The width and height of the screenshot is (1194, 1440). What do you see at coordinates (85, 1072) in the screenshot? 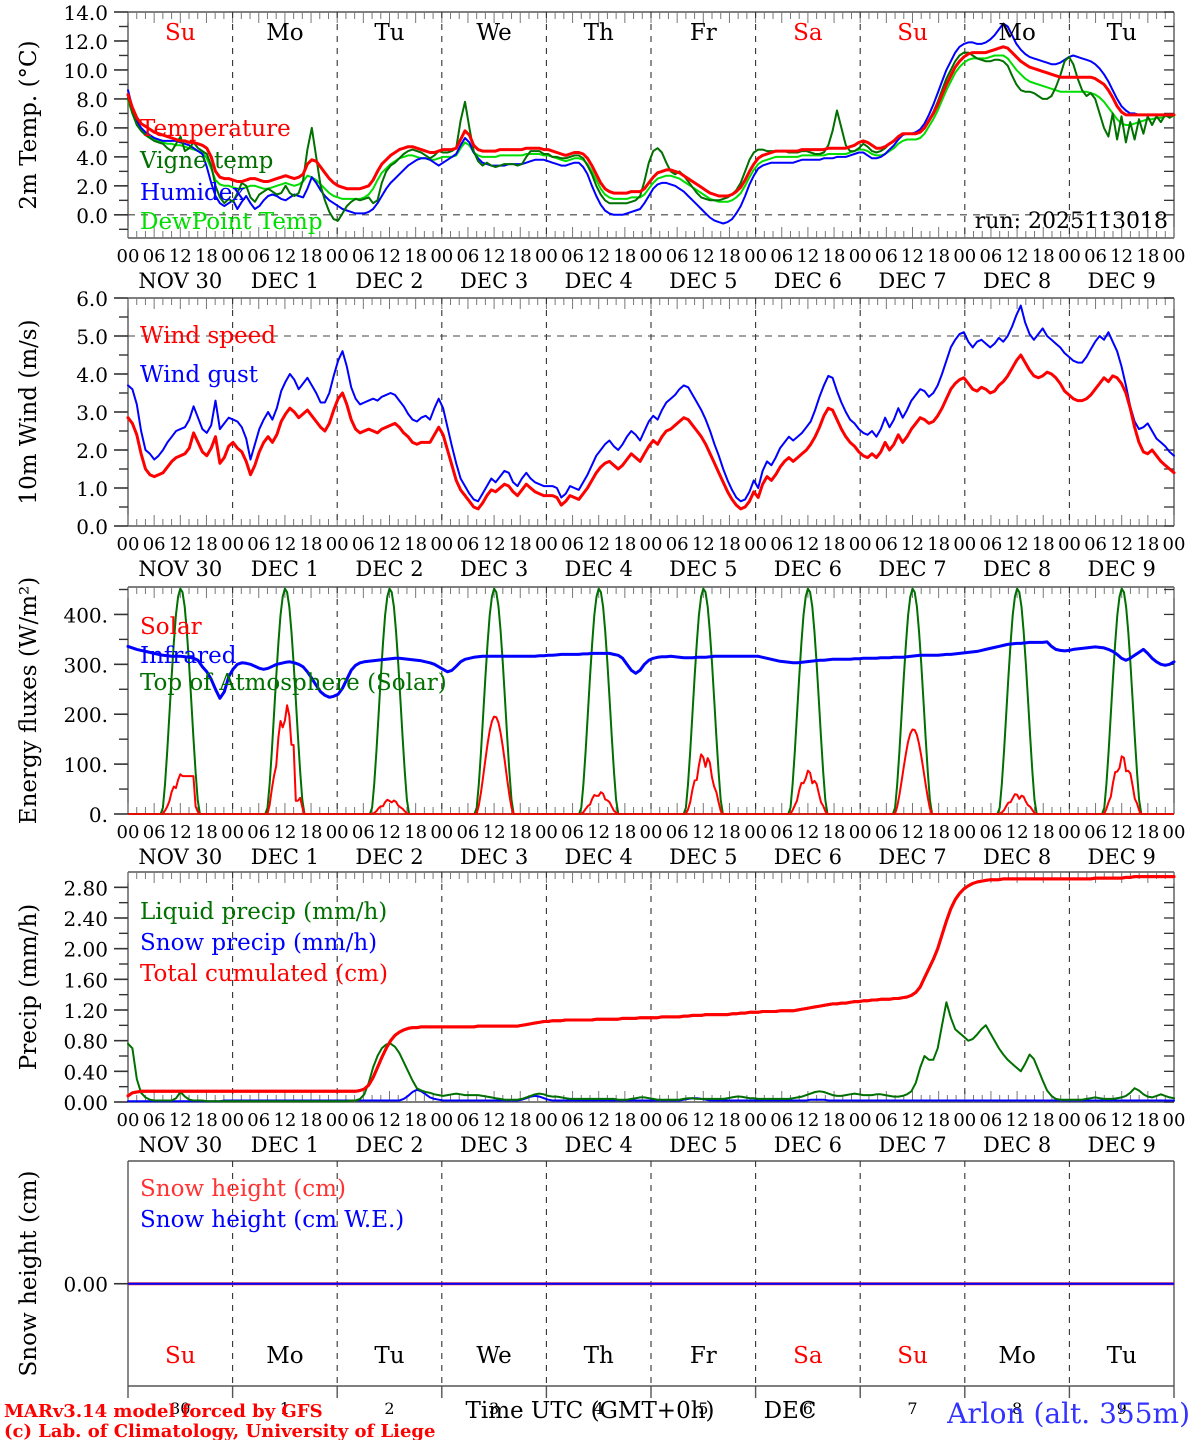
I see `y-tick-label: 0.40` at bounding box center [85, 1072].